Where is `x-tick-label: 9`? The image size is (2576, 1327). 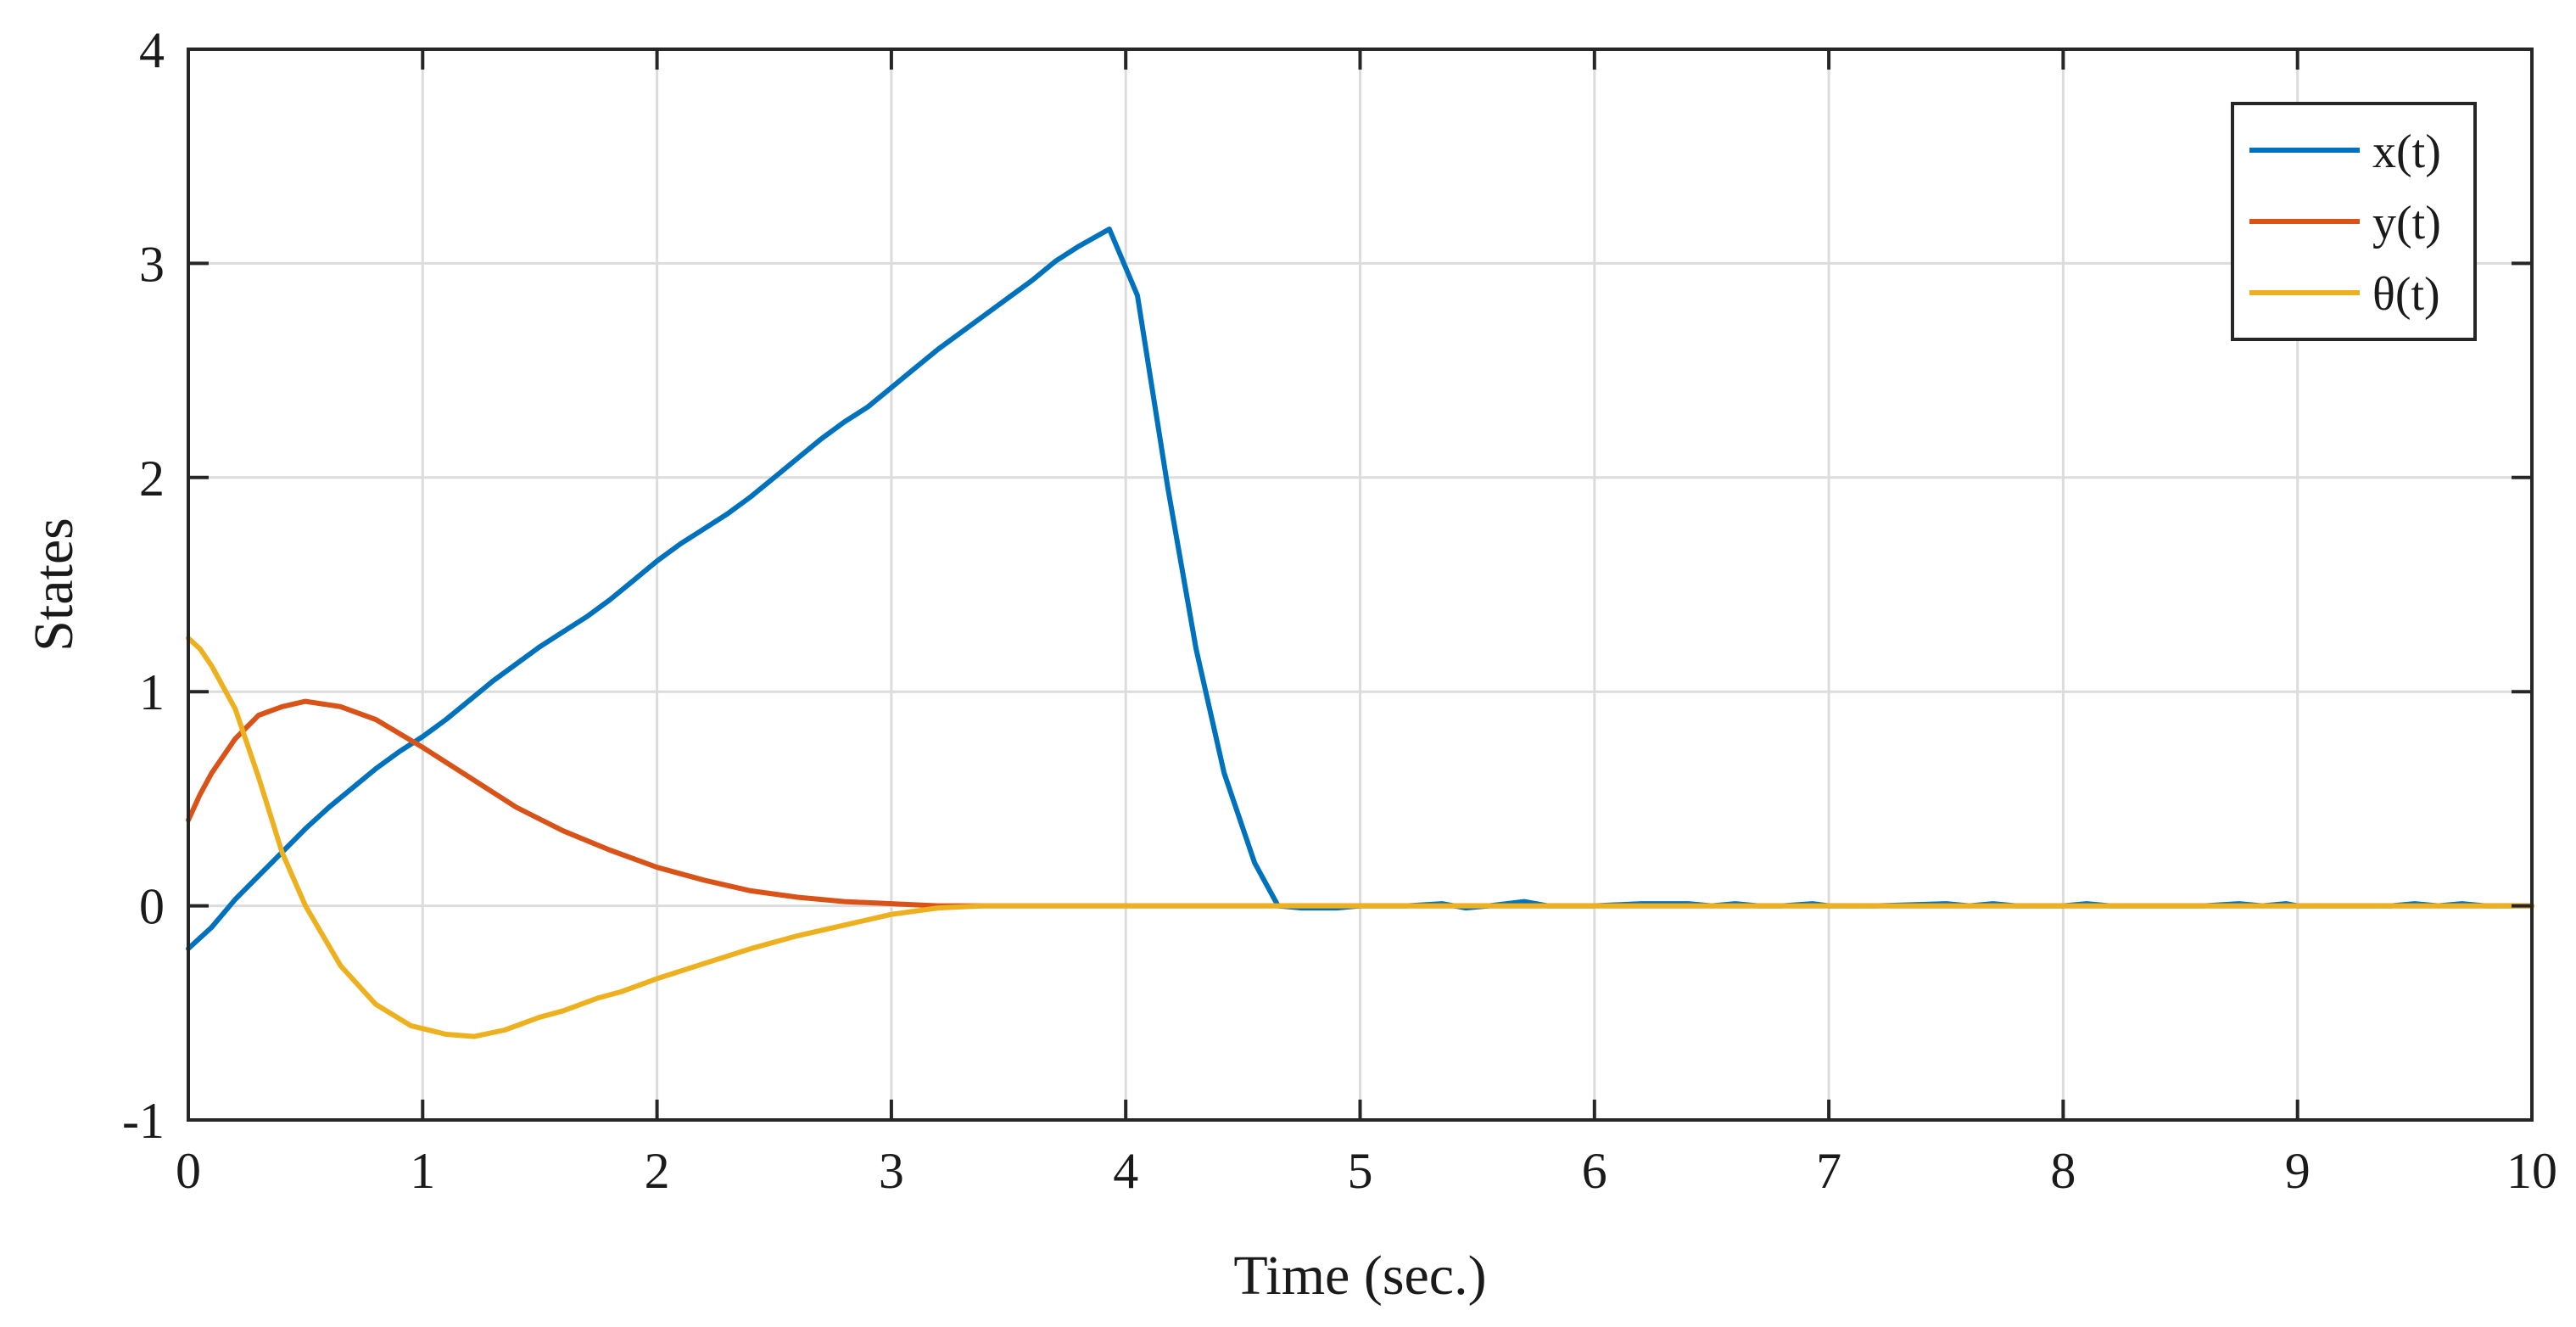
x-tick-label: 9 is located at coordinates (2298, 1171).